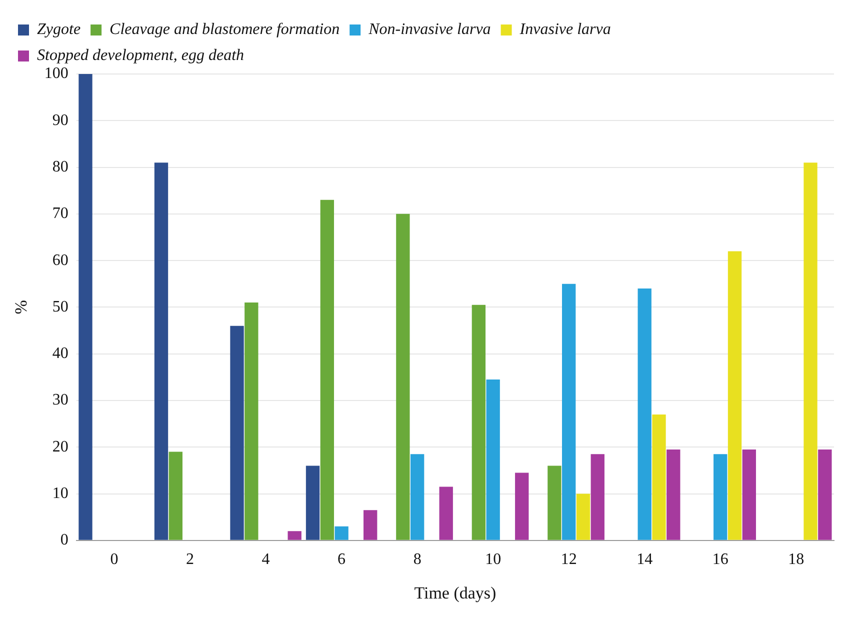 The width and height of the screenshot is (852, 620). What do you see at coordinates (60, 447) in the screenshot?
I see `y-tick-label: 20` at bounding box center [60, 447].